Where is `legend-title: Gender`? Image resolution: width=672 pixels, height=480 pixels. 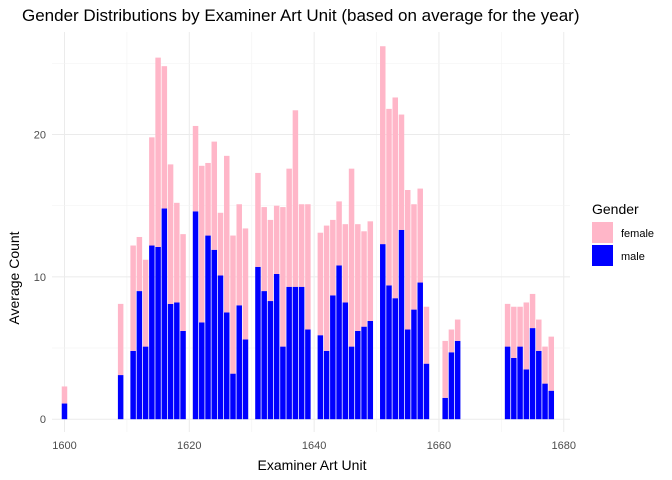 legend-title: Gender is located at coordinates (615, 209).